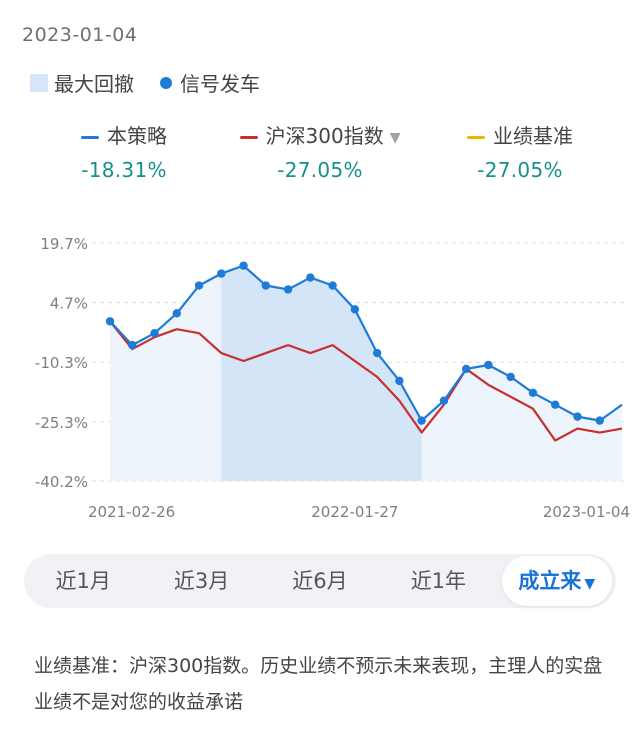 The image size is (640, 749). What do you see at coordinates (395, 137) in the screenshot?
I see `dropdown-triangle-icon: ▼` at bounding box center [395, 137].